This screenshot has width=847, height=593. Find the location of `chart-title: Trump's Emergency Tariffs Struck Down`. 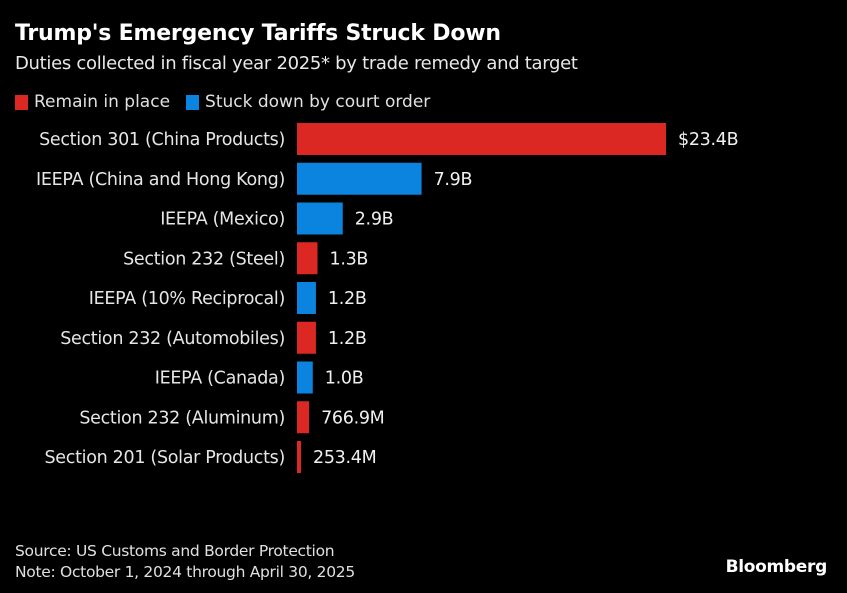

chart-title: Trump's Emergency Tariffs Struck Down is located at coordinates (258, 33).